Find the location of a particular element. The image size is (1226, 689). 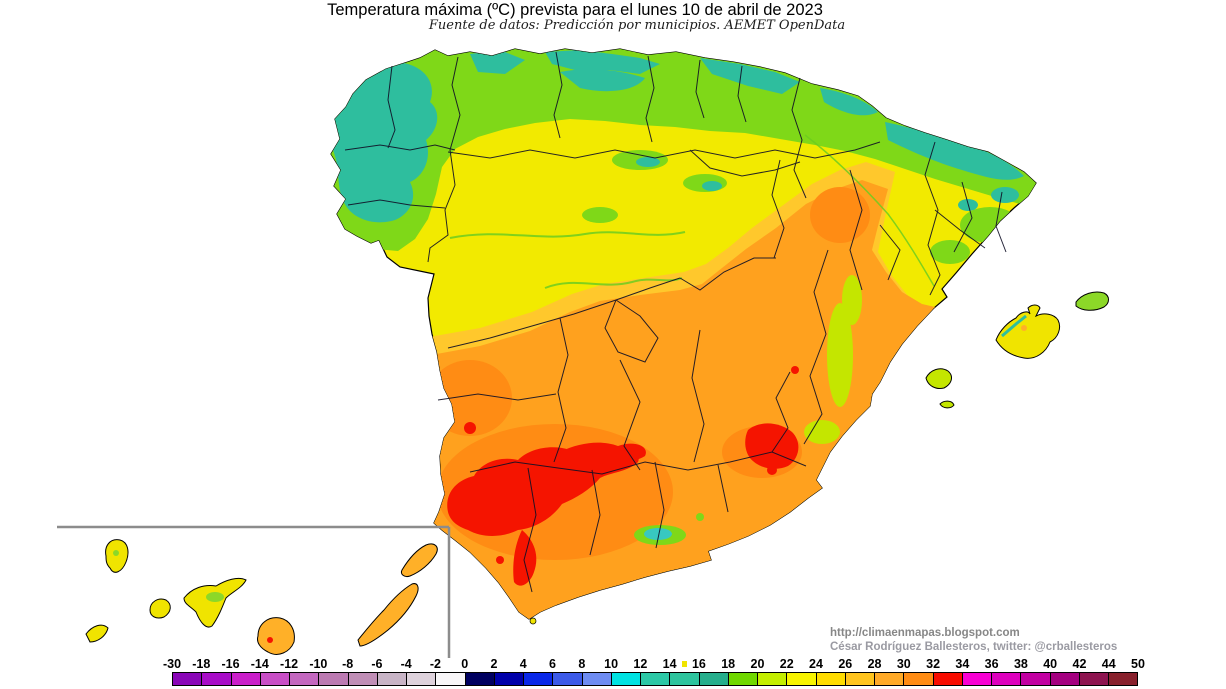

river-ebro is located at coordinates (869, 210).